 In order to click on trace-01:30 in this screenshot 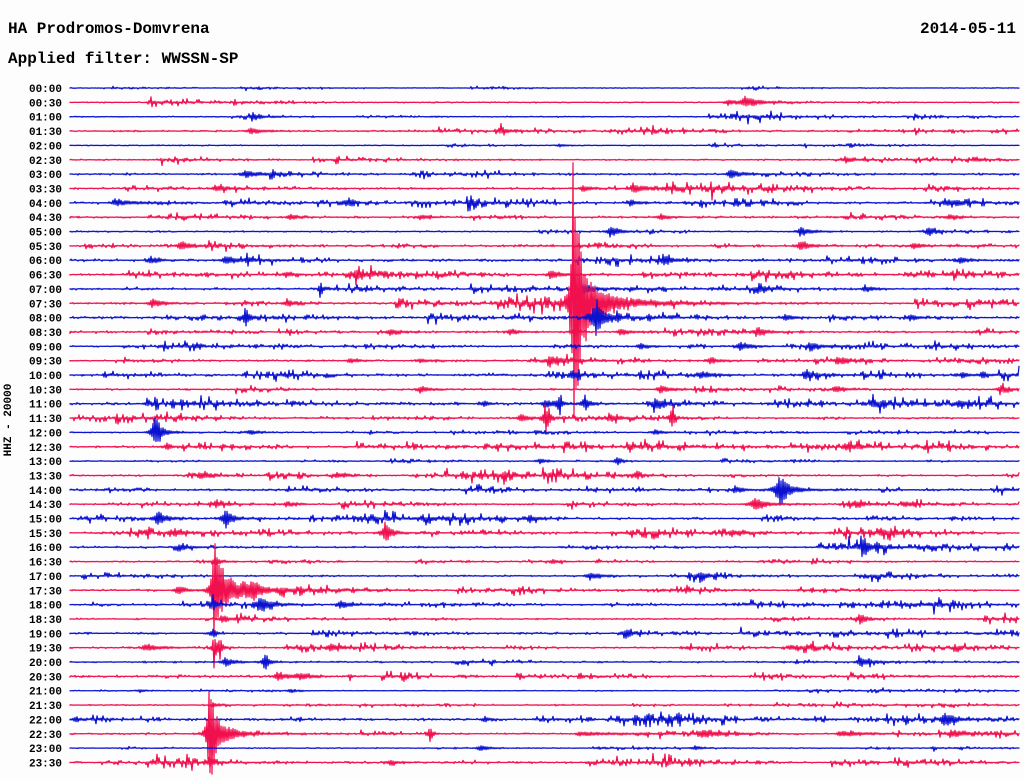, I will do `click(544, 129)`.